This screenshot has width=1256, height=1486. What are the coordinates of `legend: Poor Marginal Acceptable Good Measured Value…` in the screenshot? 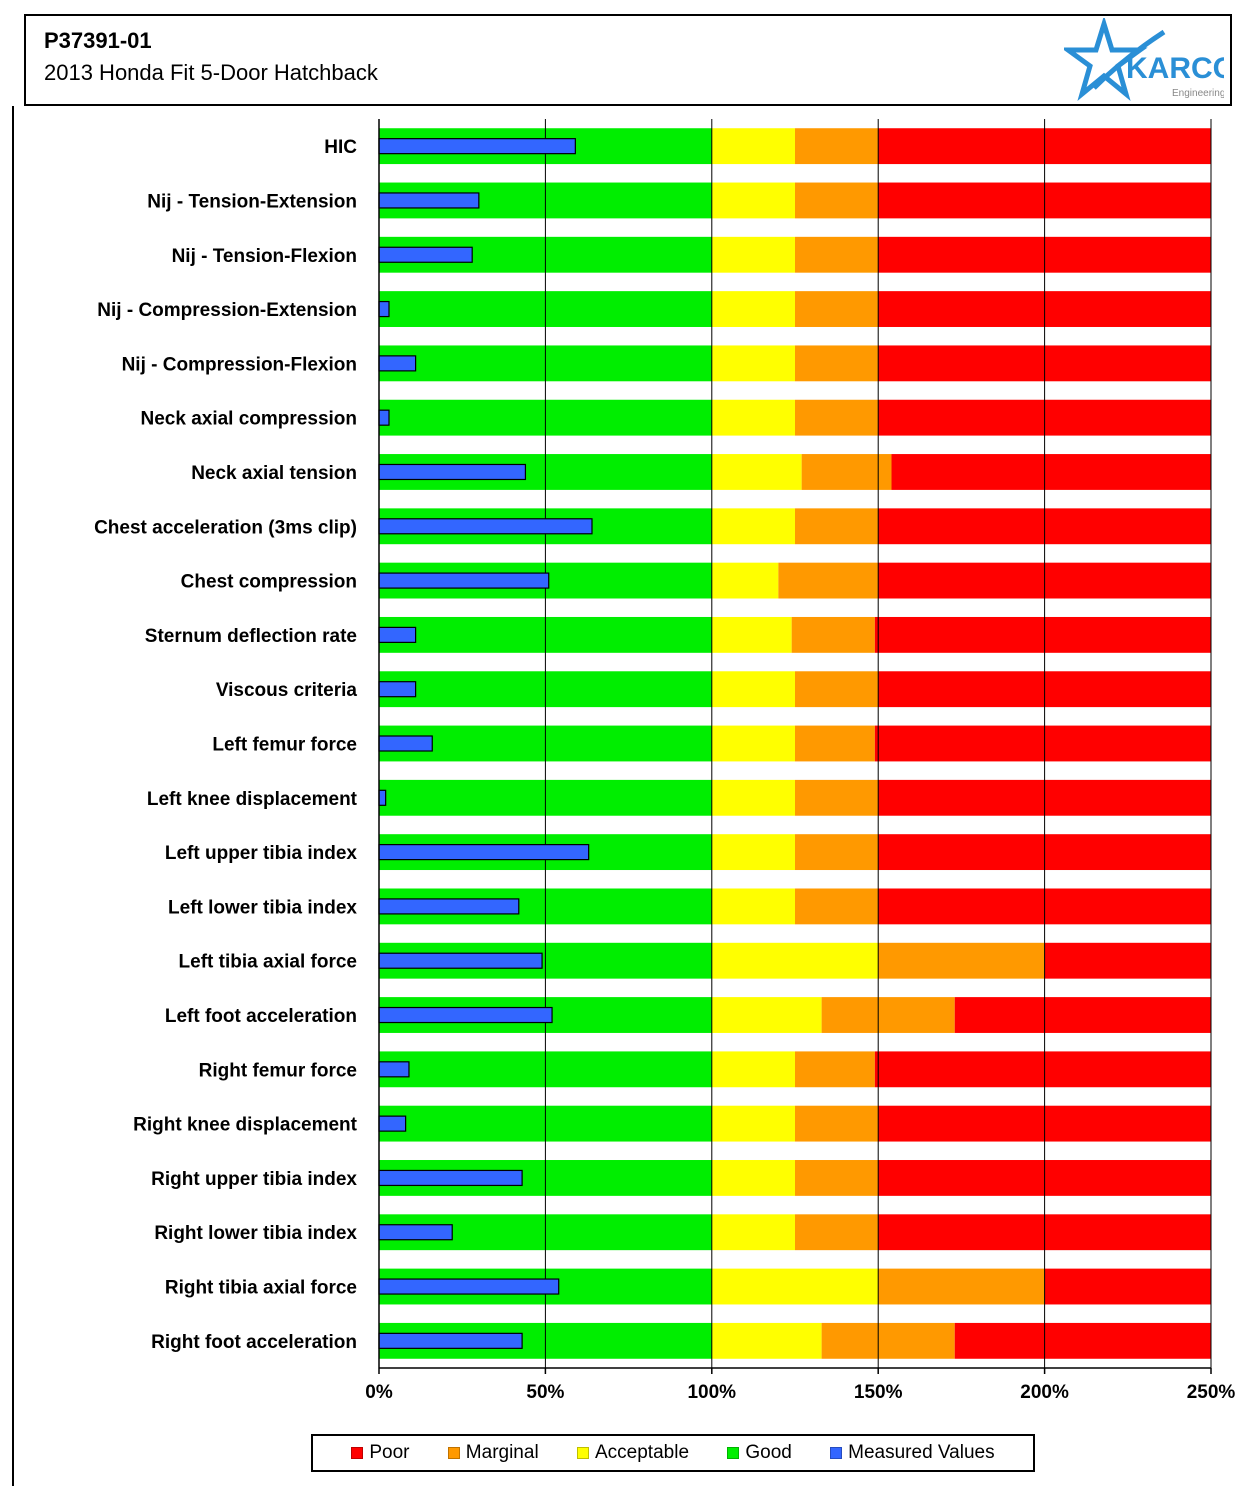 It's located at (673, 1453).